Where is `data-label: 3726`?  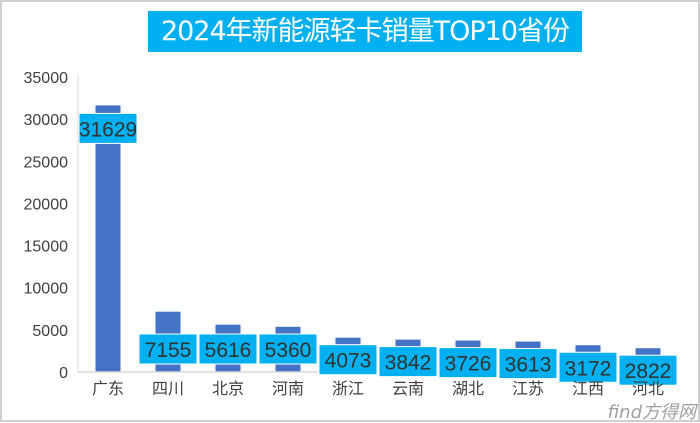 data-label: 3726 is located at coordinates (468, 364).